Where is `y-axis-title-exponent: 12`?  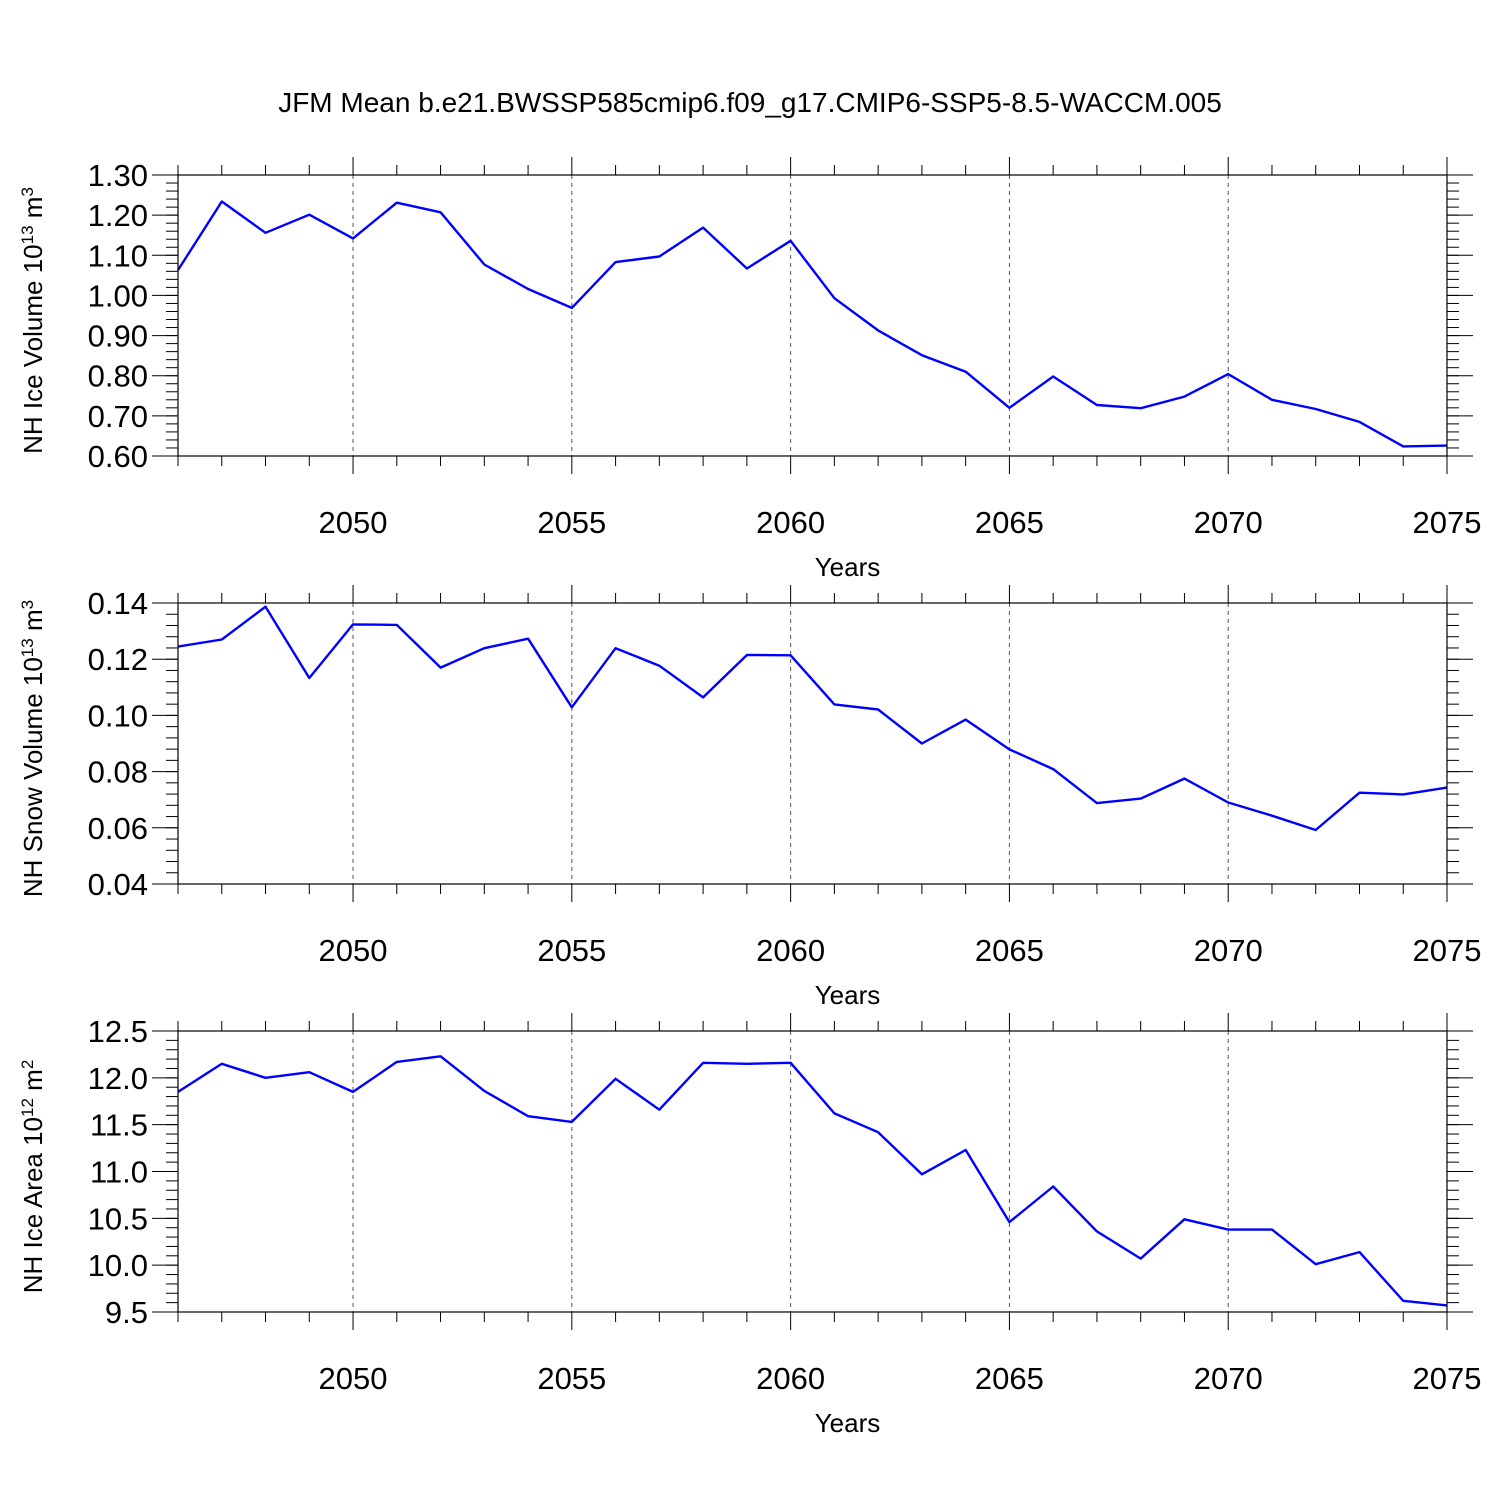 y-axis-title-exponent: 12 is located at coordinates (27, 1107).